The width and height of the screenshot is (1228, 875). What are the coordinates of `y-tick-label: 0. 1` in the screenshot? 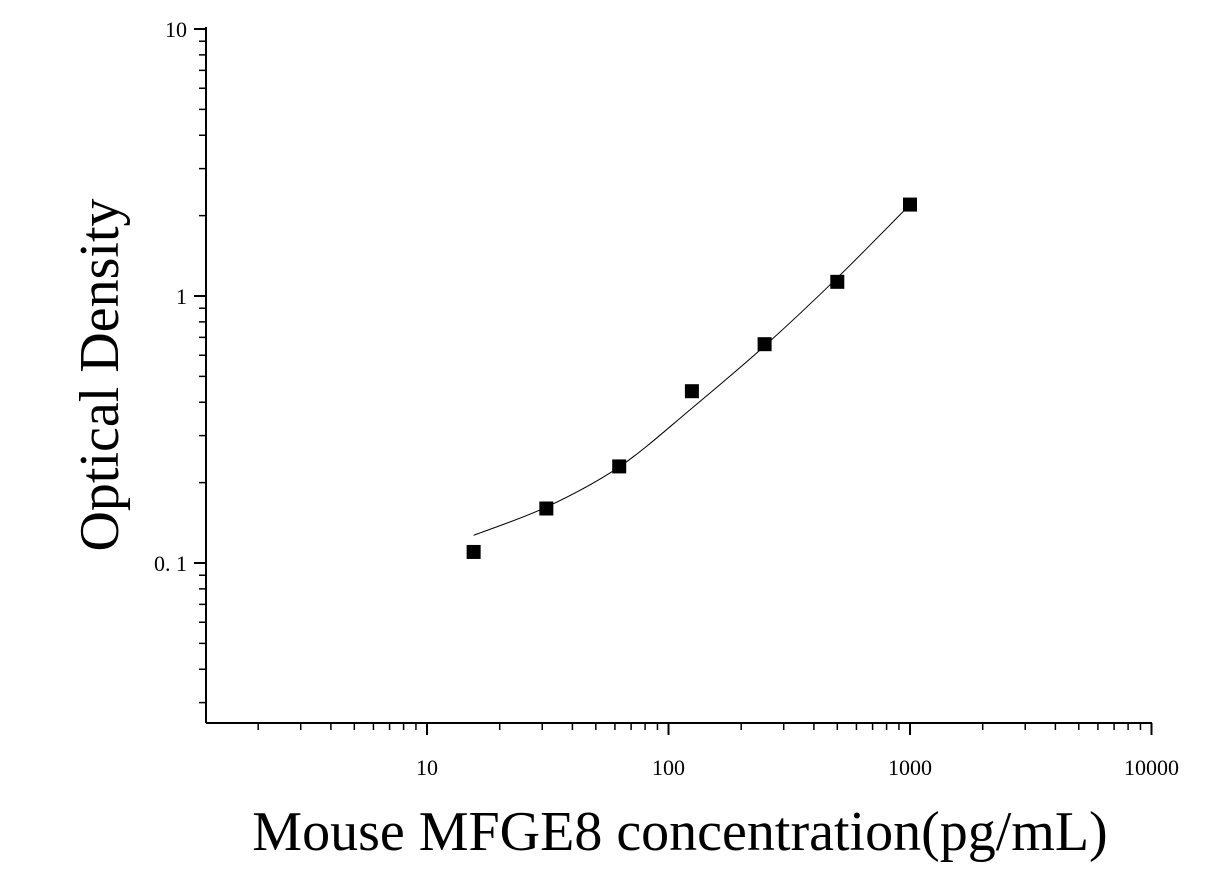 It's located at (170, 563).